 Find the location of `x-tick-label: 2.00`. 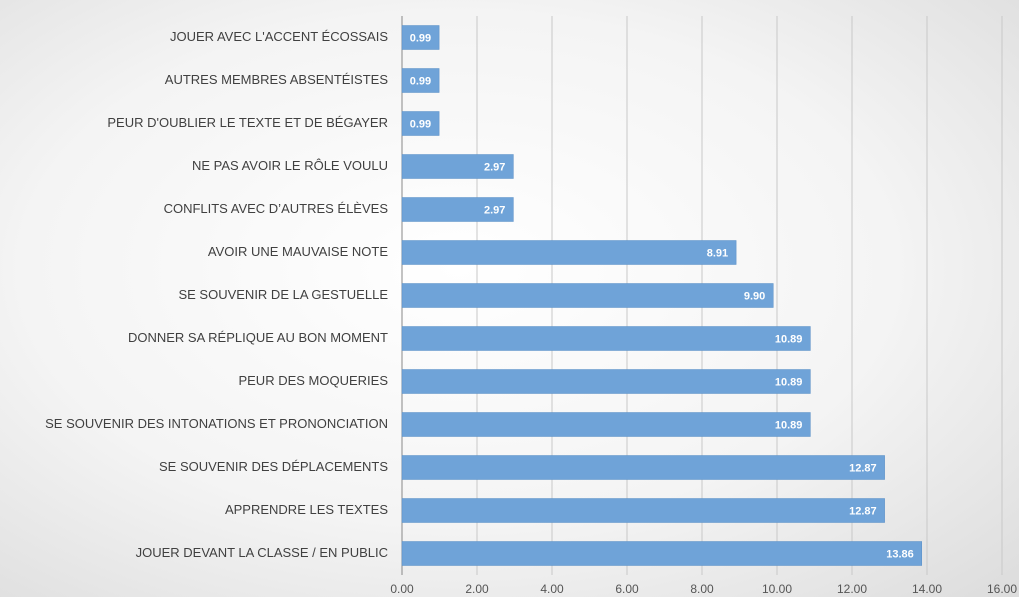

x-tick-label: 2.00 is located at coordinates (477, 589).